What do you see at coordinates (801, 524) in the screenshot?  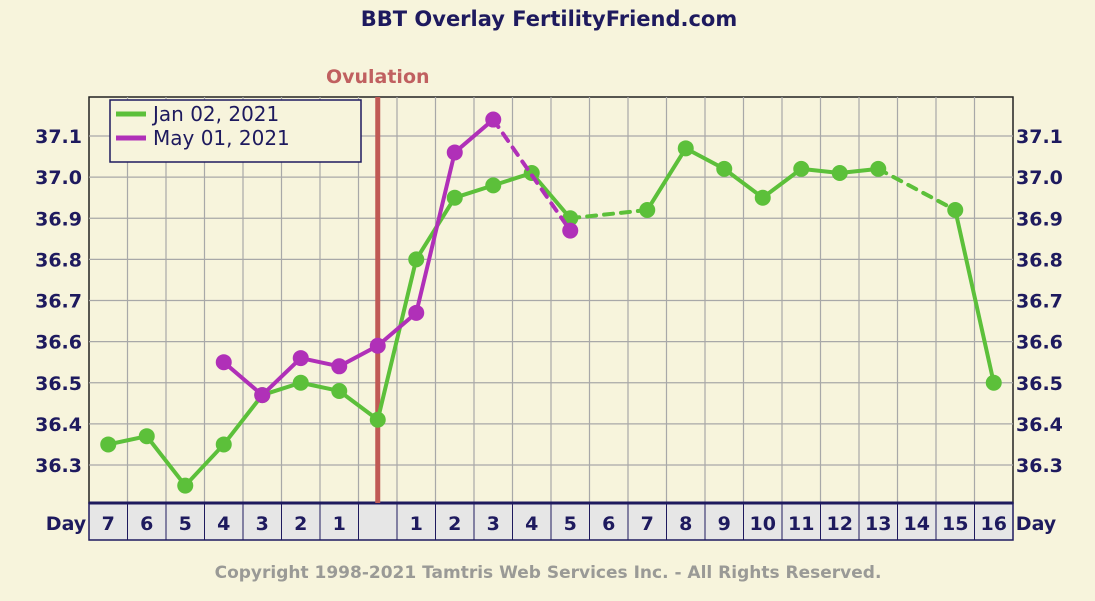 I see `x-tick-label: 11` at bounding box center [801, 524].